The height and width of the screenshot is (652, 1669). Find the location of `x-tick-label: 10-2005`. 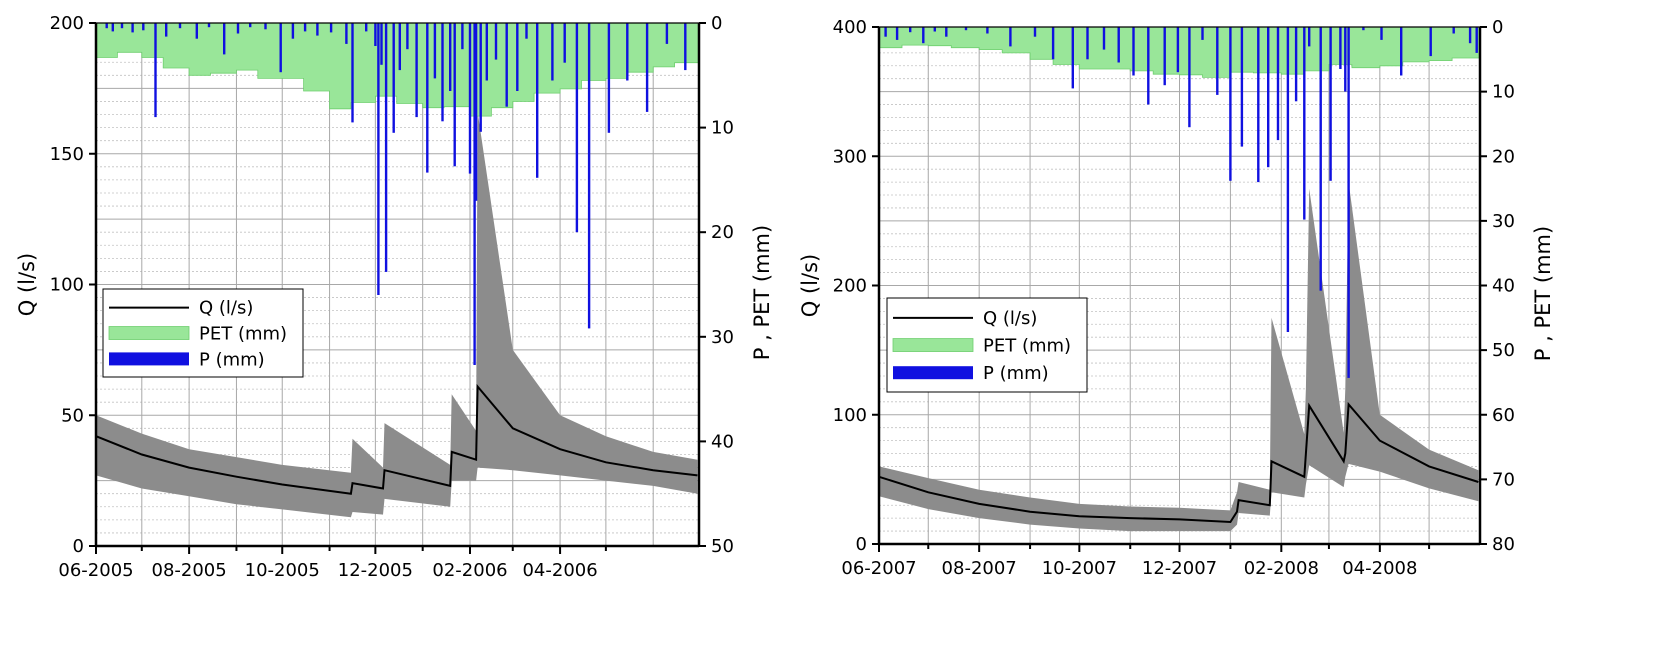

x-tick-label: 10-2005 is located at coordinates (282, 570).